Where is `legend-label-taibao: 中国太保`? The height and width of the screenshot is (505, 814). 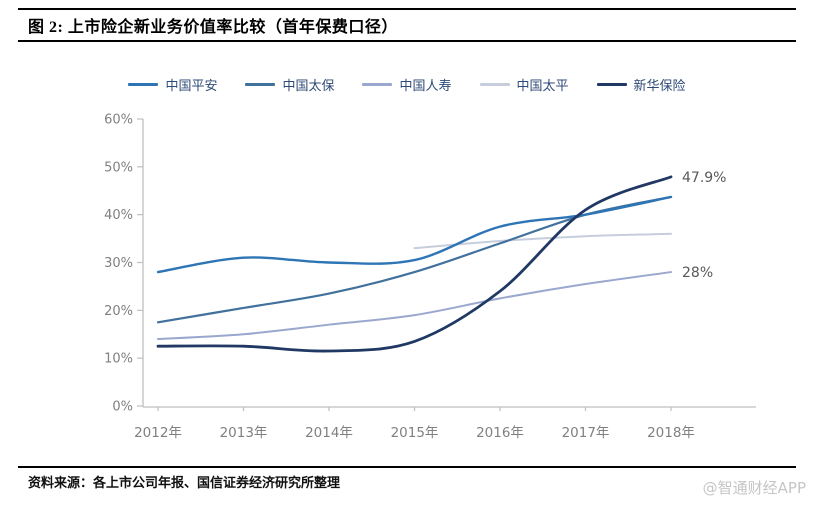
legend-label-taibao: 中国太保 is located at coordinates (308, 86).